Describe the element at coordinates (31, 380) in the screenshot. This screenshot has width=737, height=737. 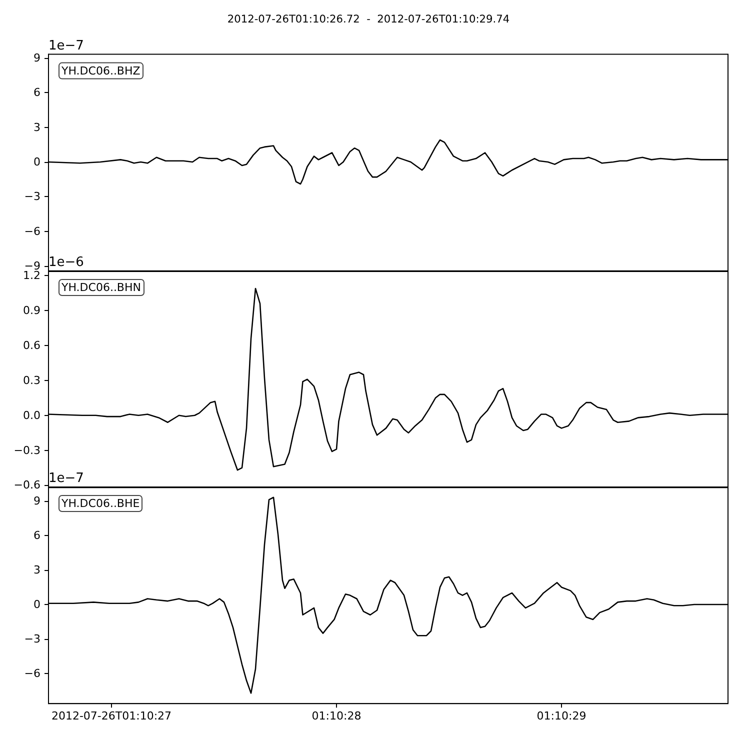
I see `y-tick-label: 0.3` at that location.